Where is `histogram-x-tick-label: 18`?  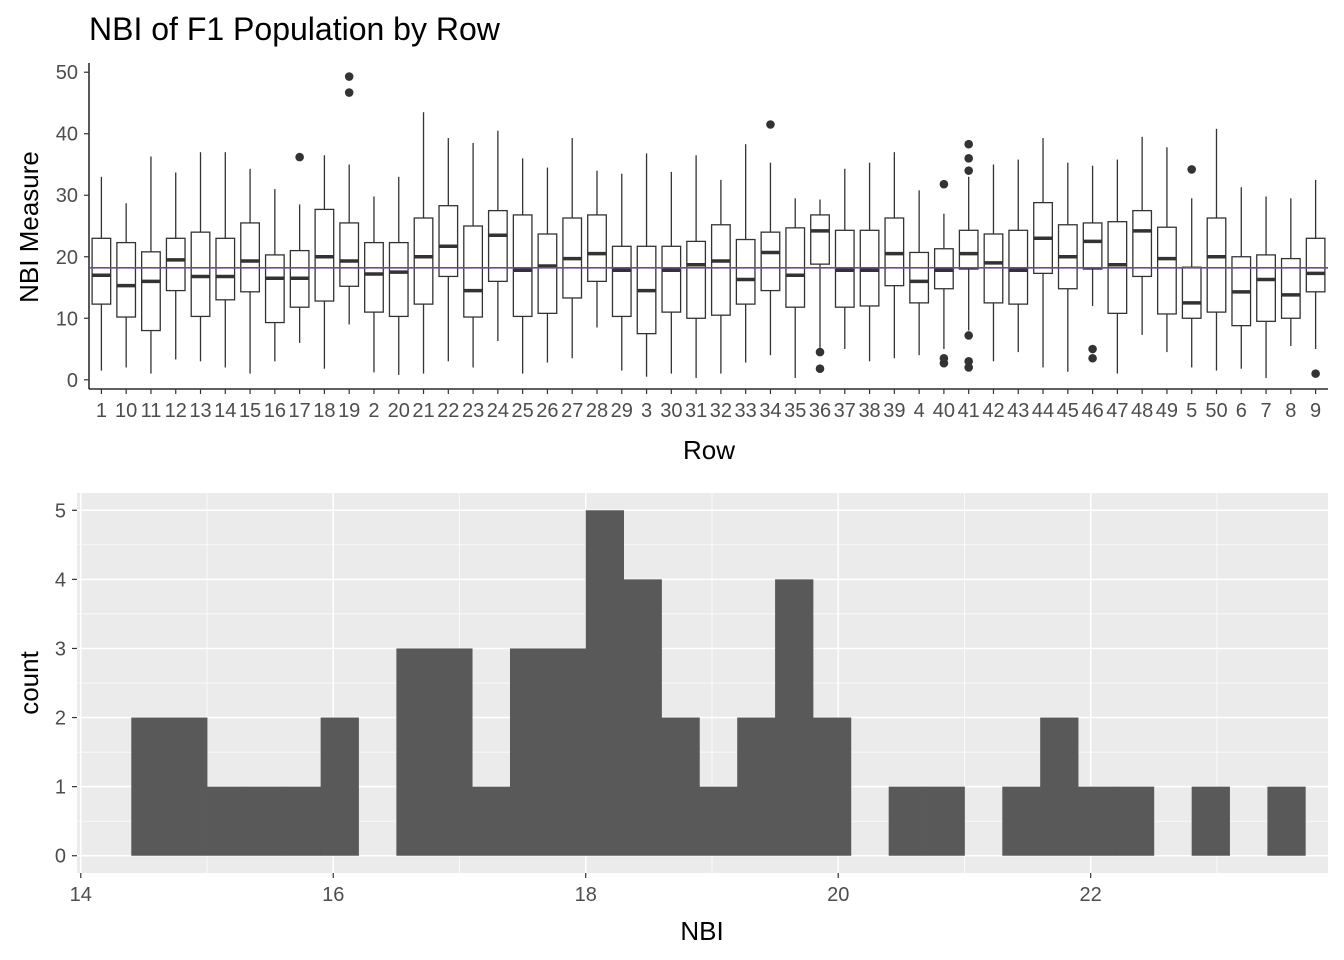 histogram-x-tick-label: 18 is located at coordinates (586, 895).